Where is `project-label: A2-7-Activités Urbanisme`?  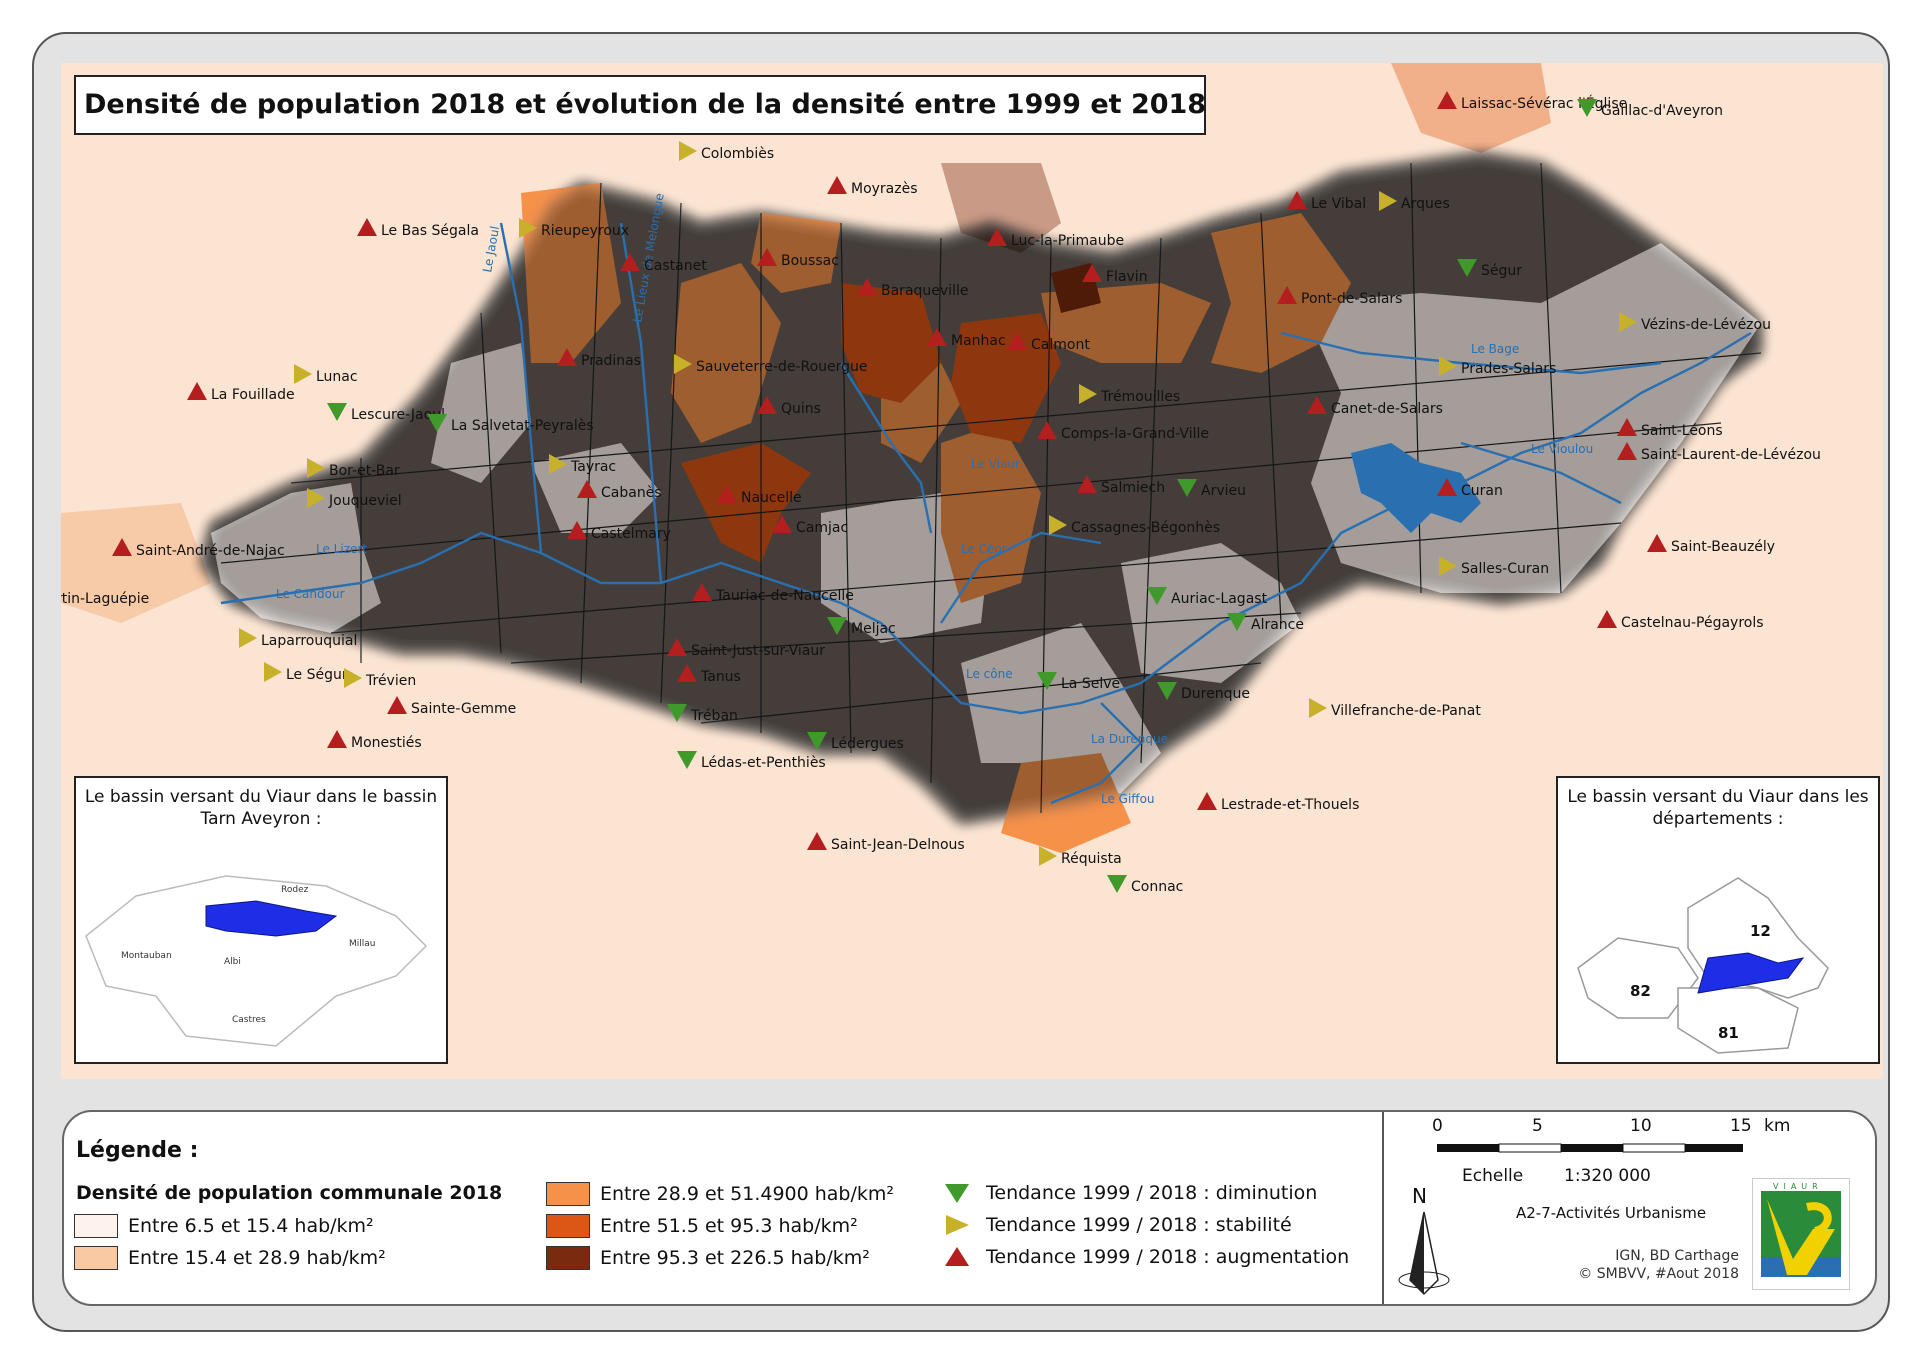 project-label: A2-7-Activités Urbanisme is located at coordinates (1611, 1213).